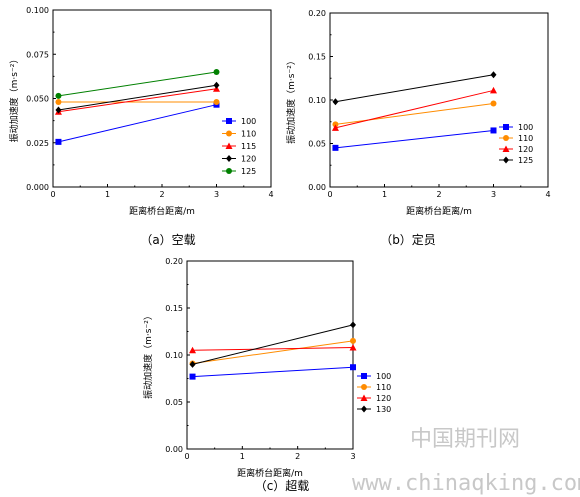 Image resolution: width=580 pixels, height=497 pixels. What do you see at coordinates (37, 99) in the screenshot?
I see `y-tick-label: 0.050` at bounding box center [37, 99].